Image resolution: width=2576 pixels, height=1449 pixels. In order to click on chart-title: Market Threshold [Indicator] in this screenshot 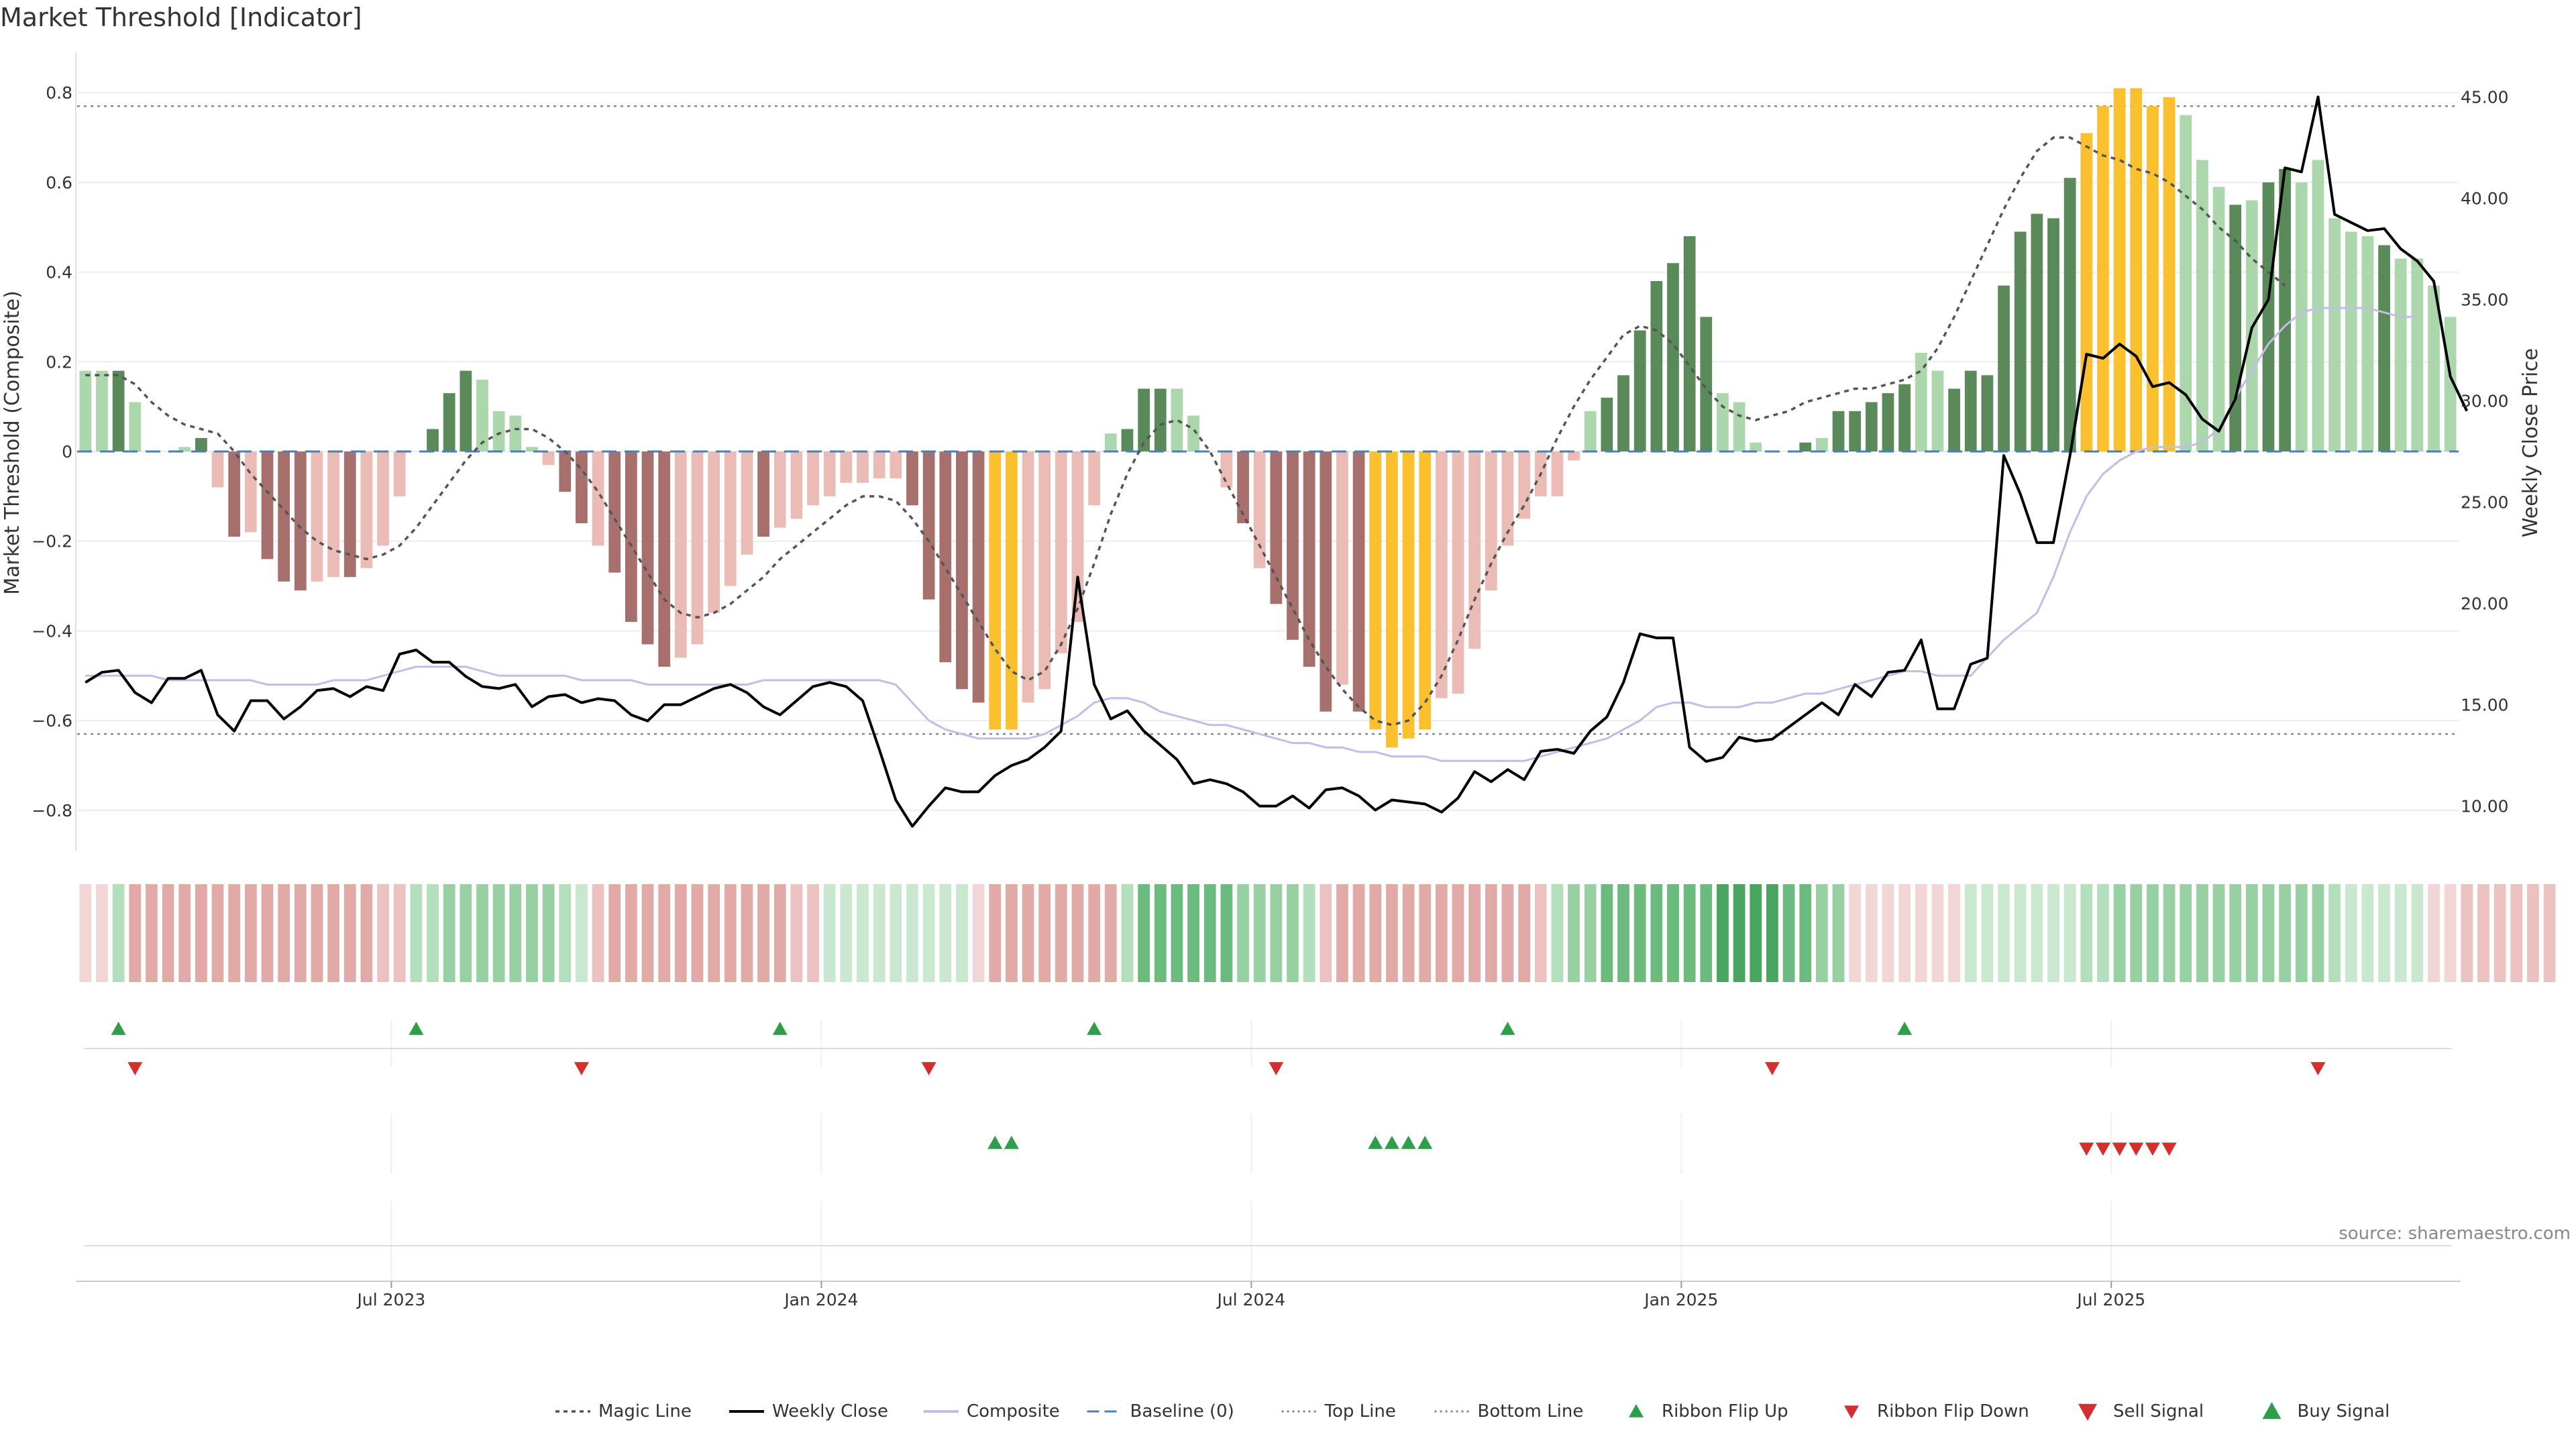, I will do `click(181, 17)`.